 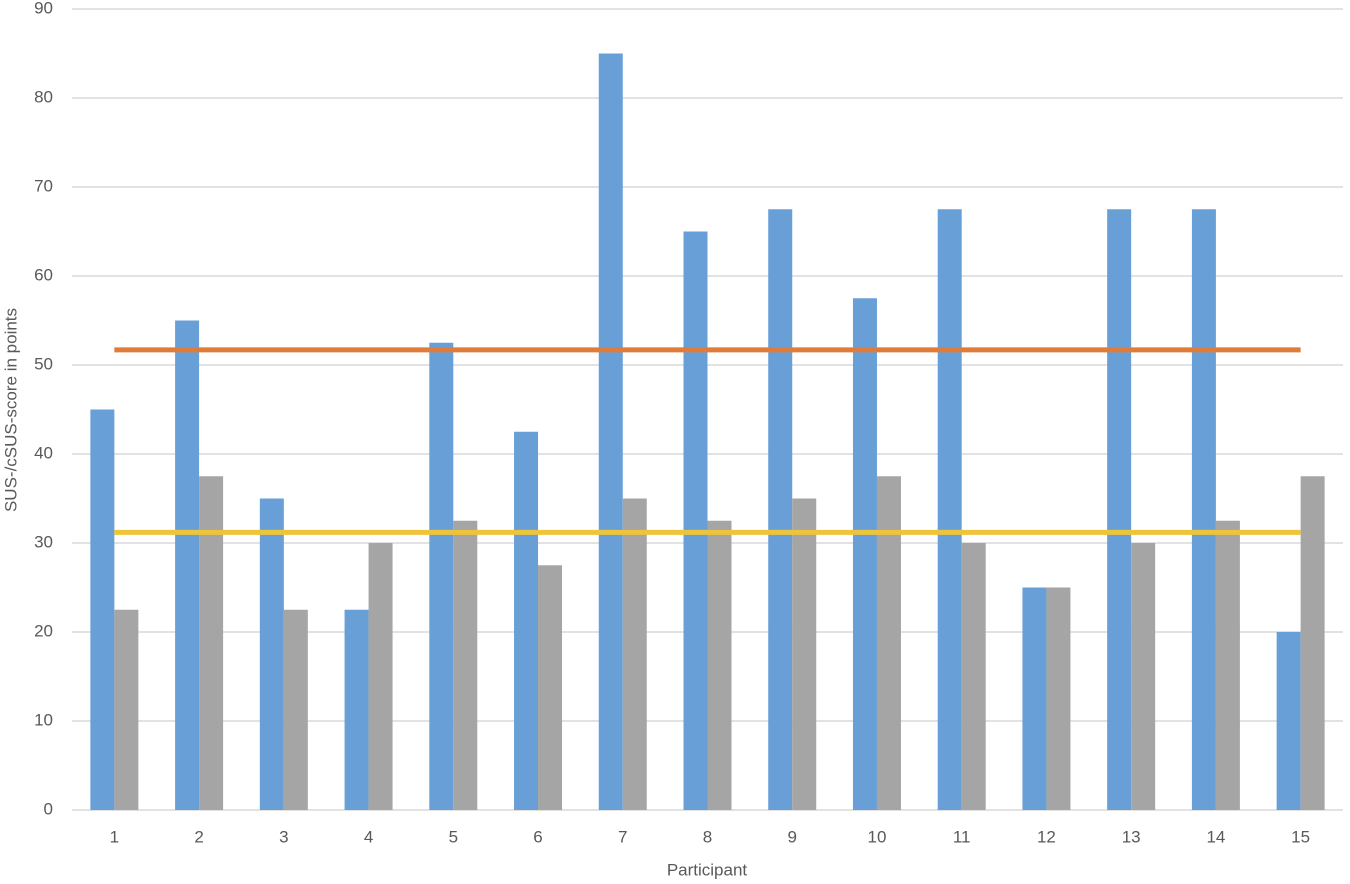 I want to click on y-axis-label: SUS-/cSUS-score in points, so click(x=10, y=410).